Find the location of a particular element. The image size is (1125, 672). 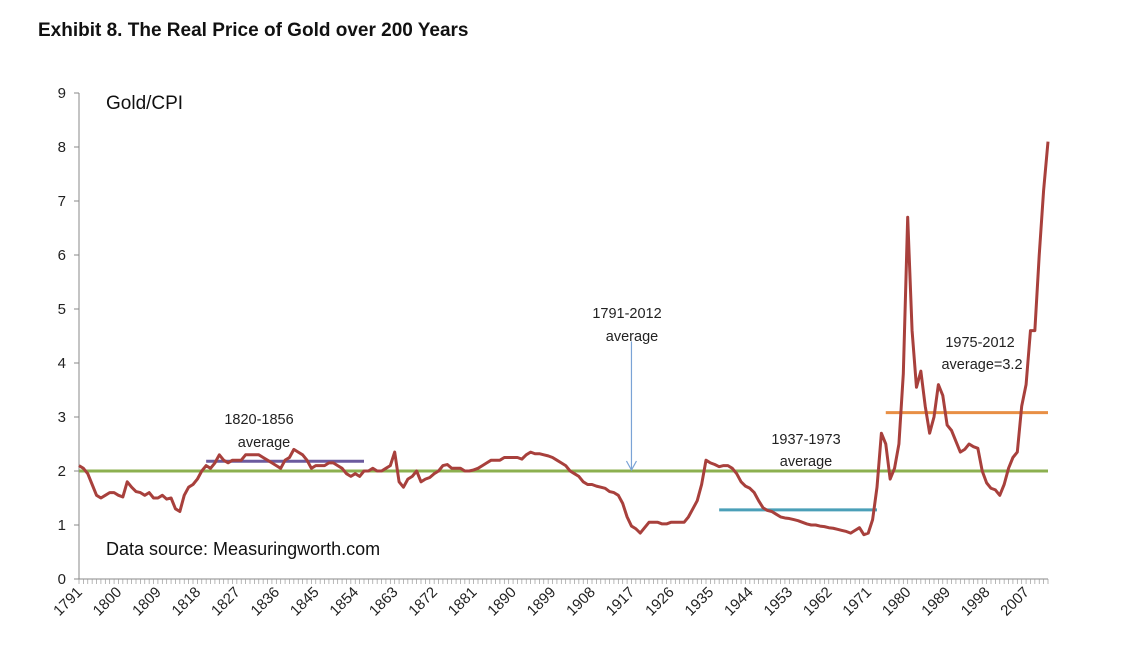

x-tick-label: 1809 is located at coordinates (147, 602).